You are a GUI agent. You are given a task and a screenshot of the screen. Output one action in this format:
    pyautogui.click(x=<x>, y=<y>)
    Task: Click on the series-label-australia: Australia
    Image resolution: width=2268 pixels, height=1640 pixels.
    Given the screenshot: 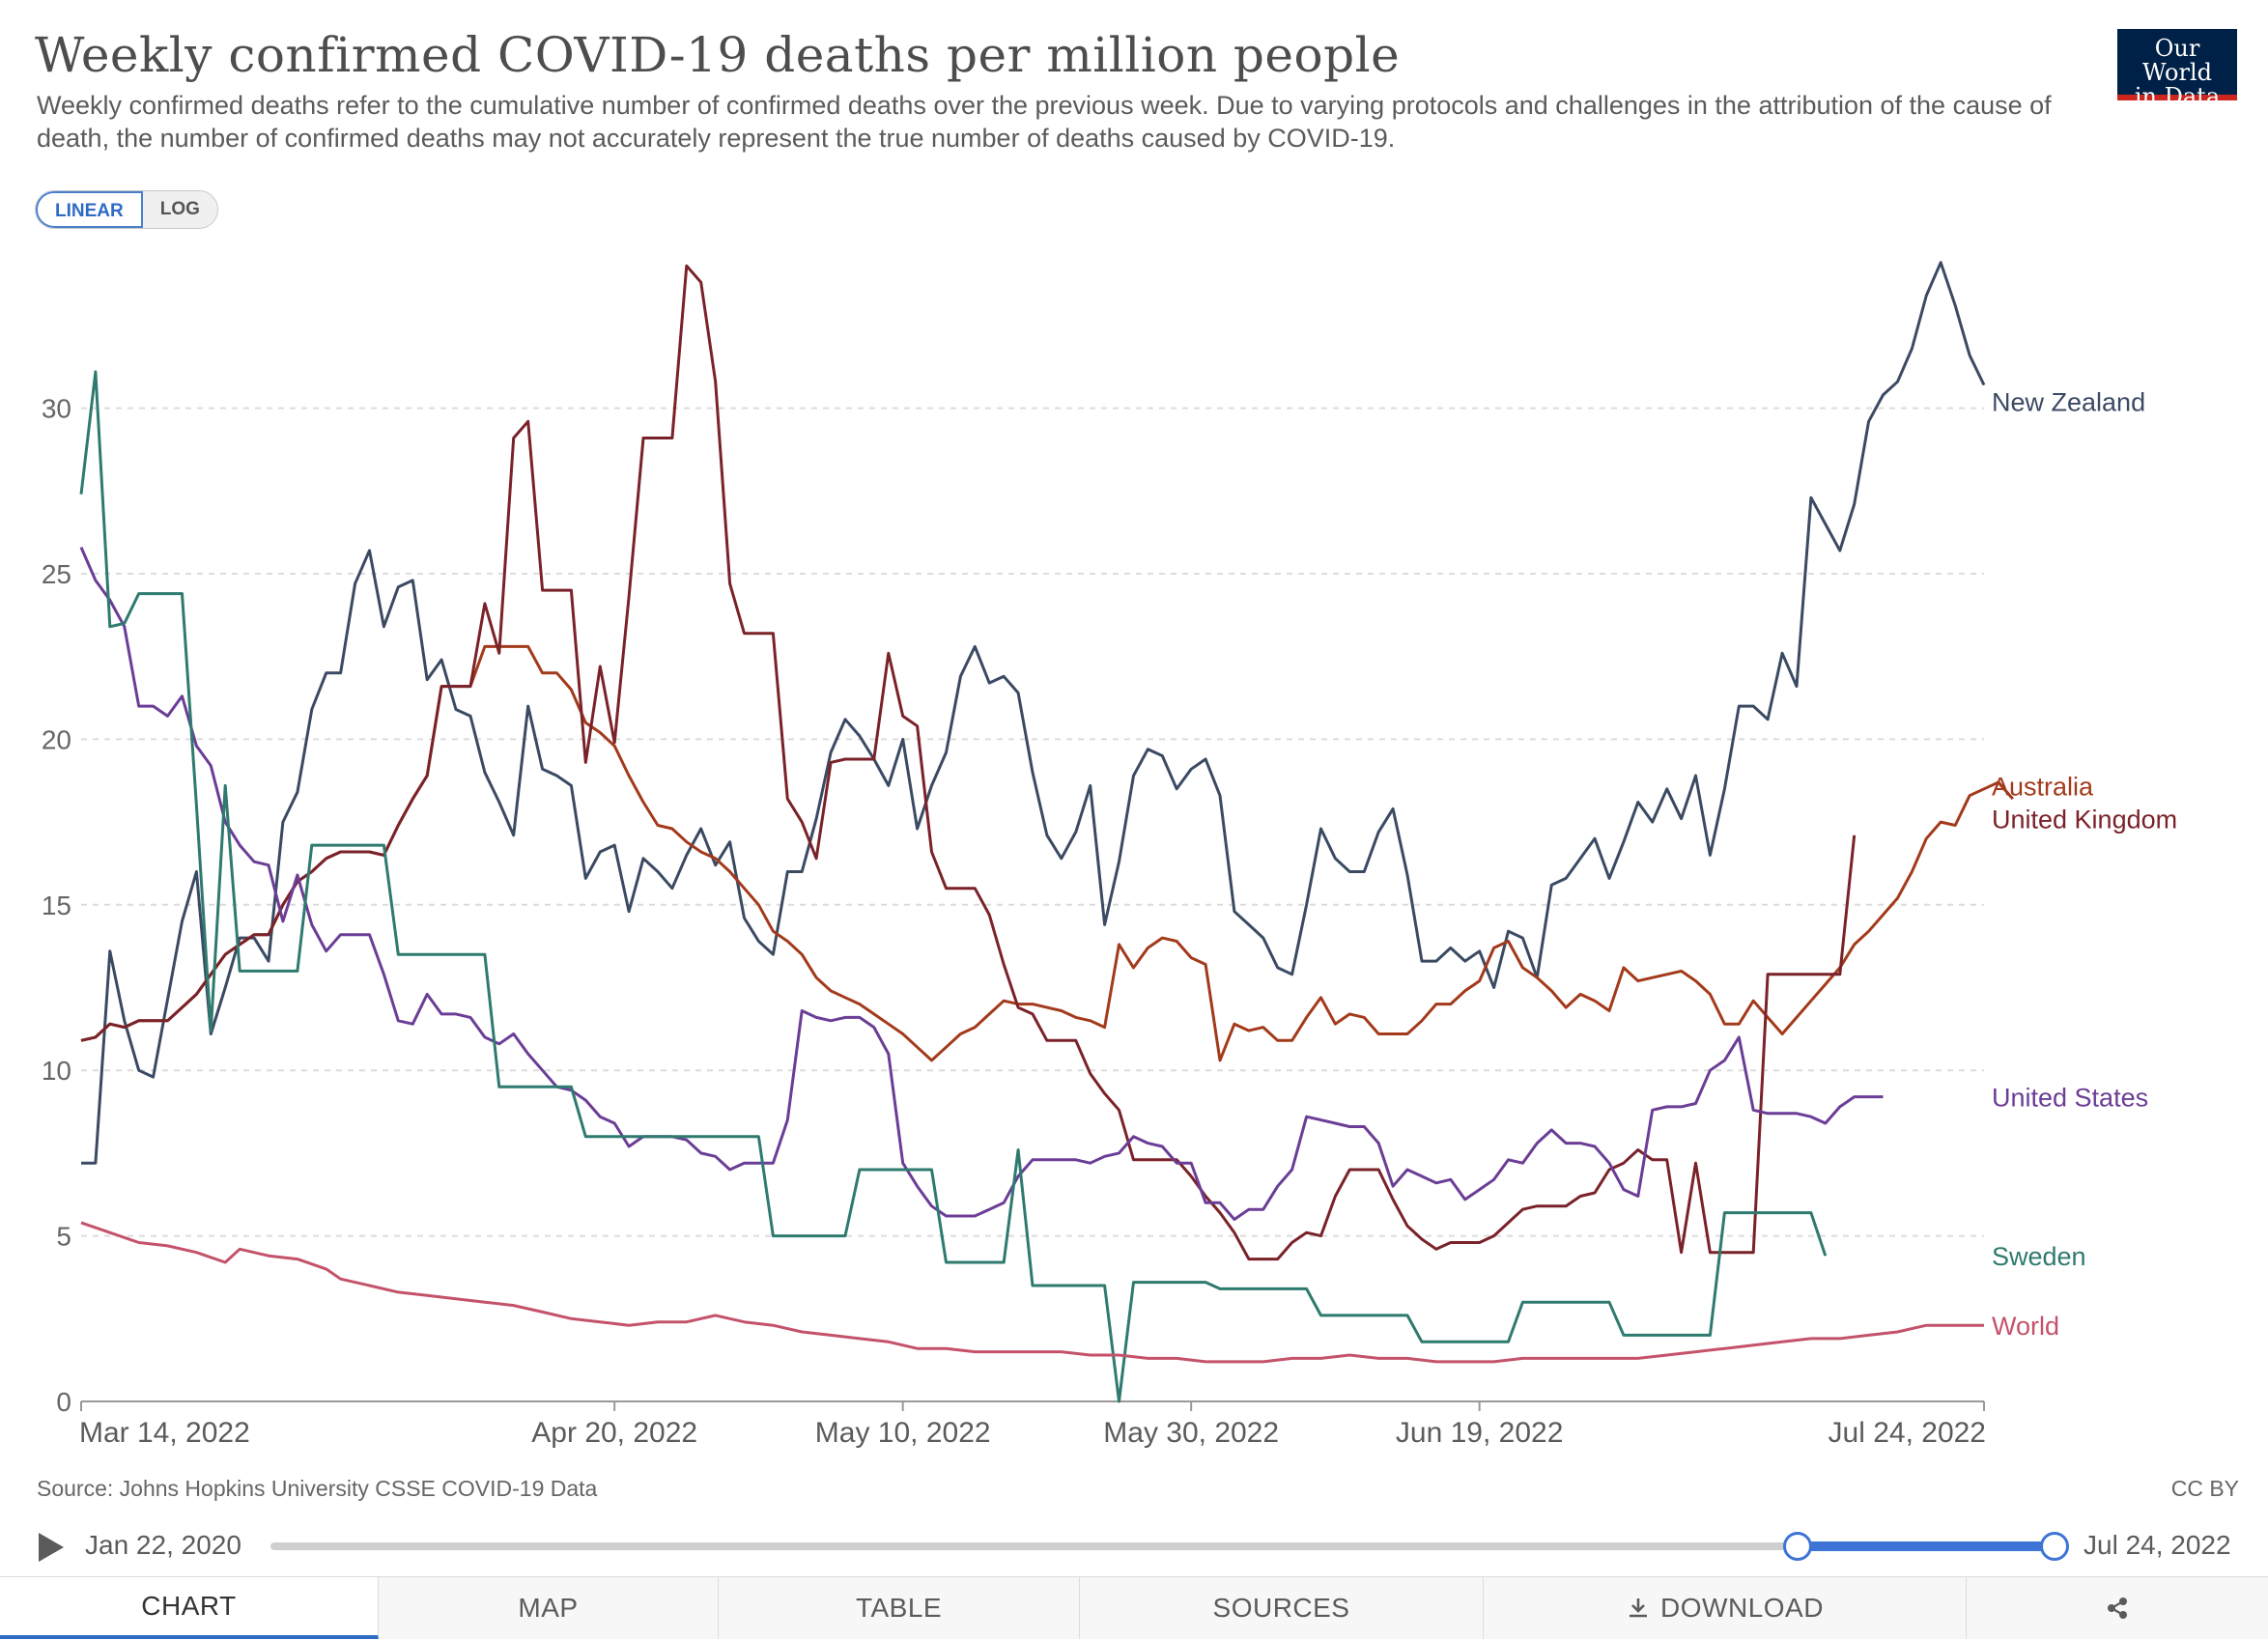 What is the action you would take?
    pyautogui.click(x=2043, y=786)
    